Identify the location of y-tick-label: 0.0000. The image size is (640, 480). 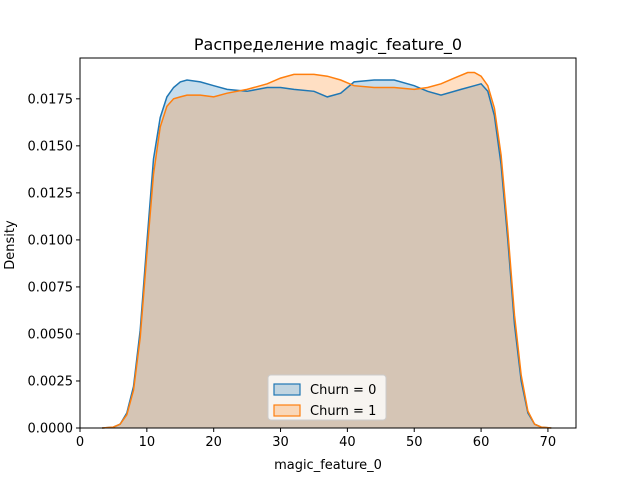
(51, 429).